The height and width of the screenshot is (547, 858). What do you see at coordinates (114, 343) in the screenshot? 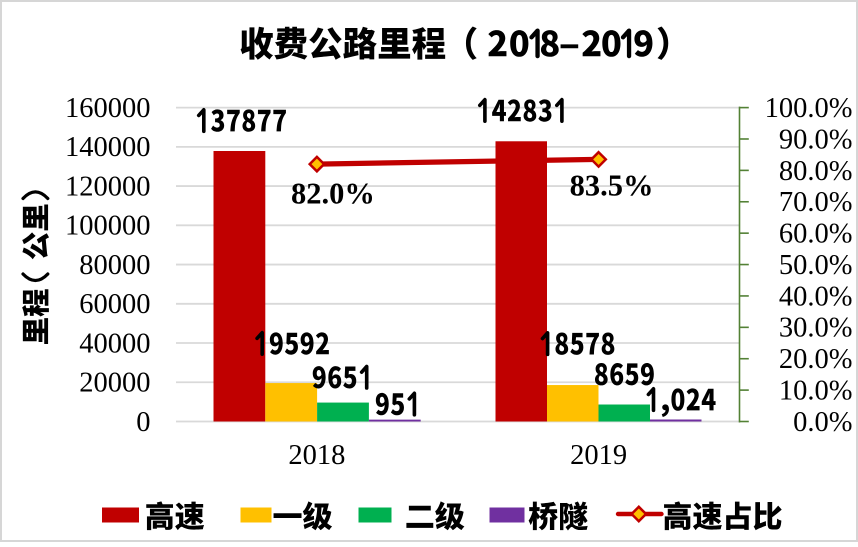
I see `svg-text: 40000` at bounding box center [114, 343].